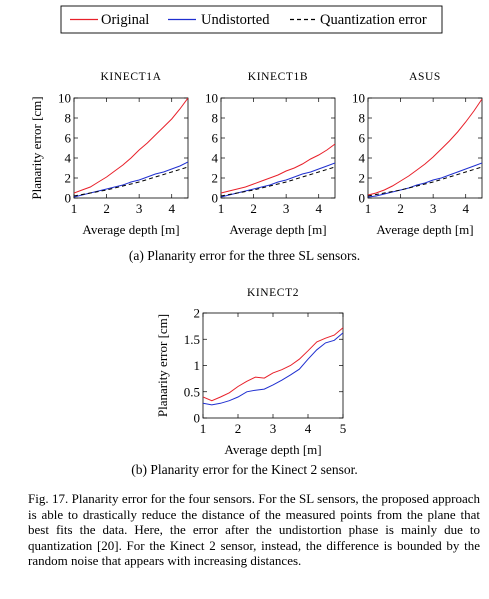 The height and width of the screenshot is (599, 489). What do you see at coordinates (373, 20) in the screenshot?
I see `legend-label-quantization-error: Quantization error` at bounding box center [373, 20].